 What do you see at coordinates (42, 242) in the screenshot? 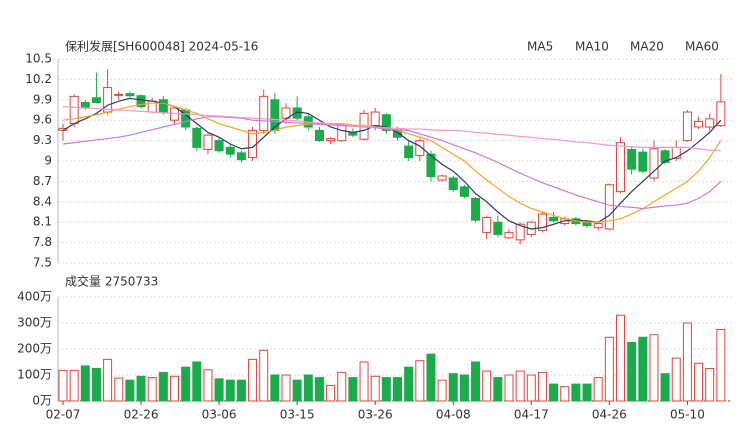
I see `y-tick-label: 7.8` at bounding box center [42, 242].